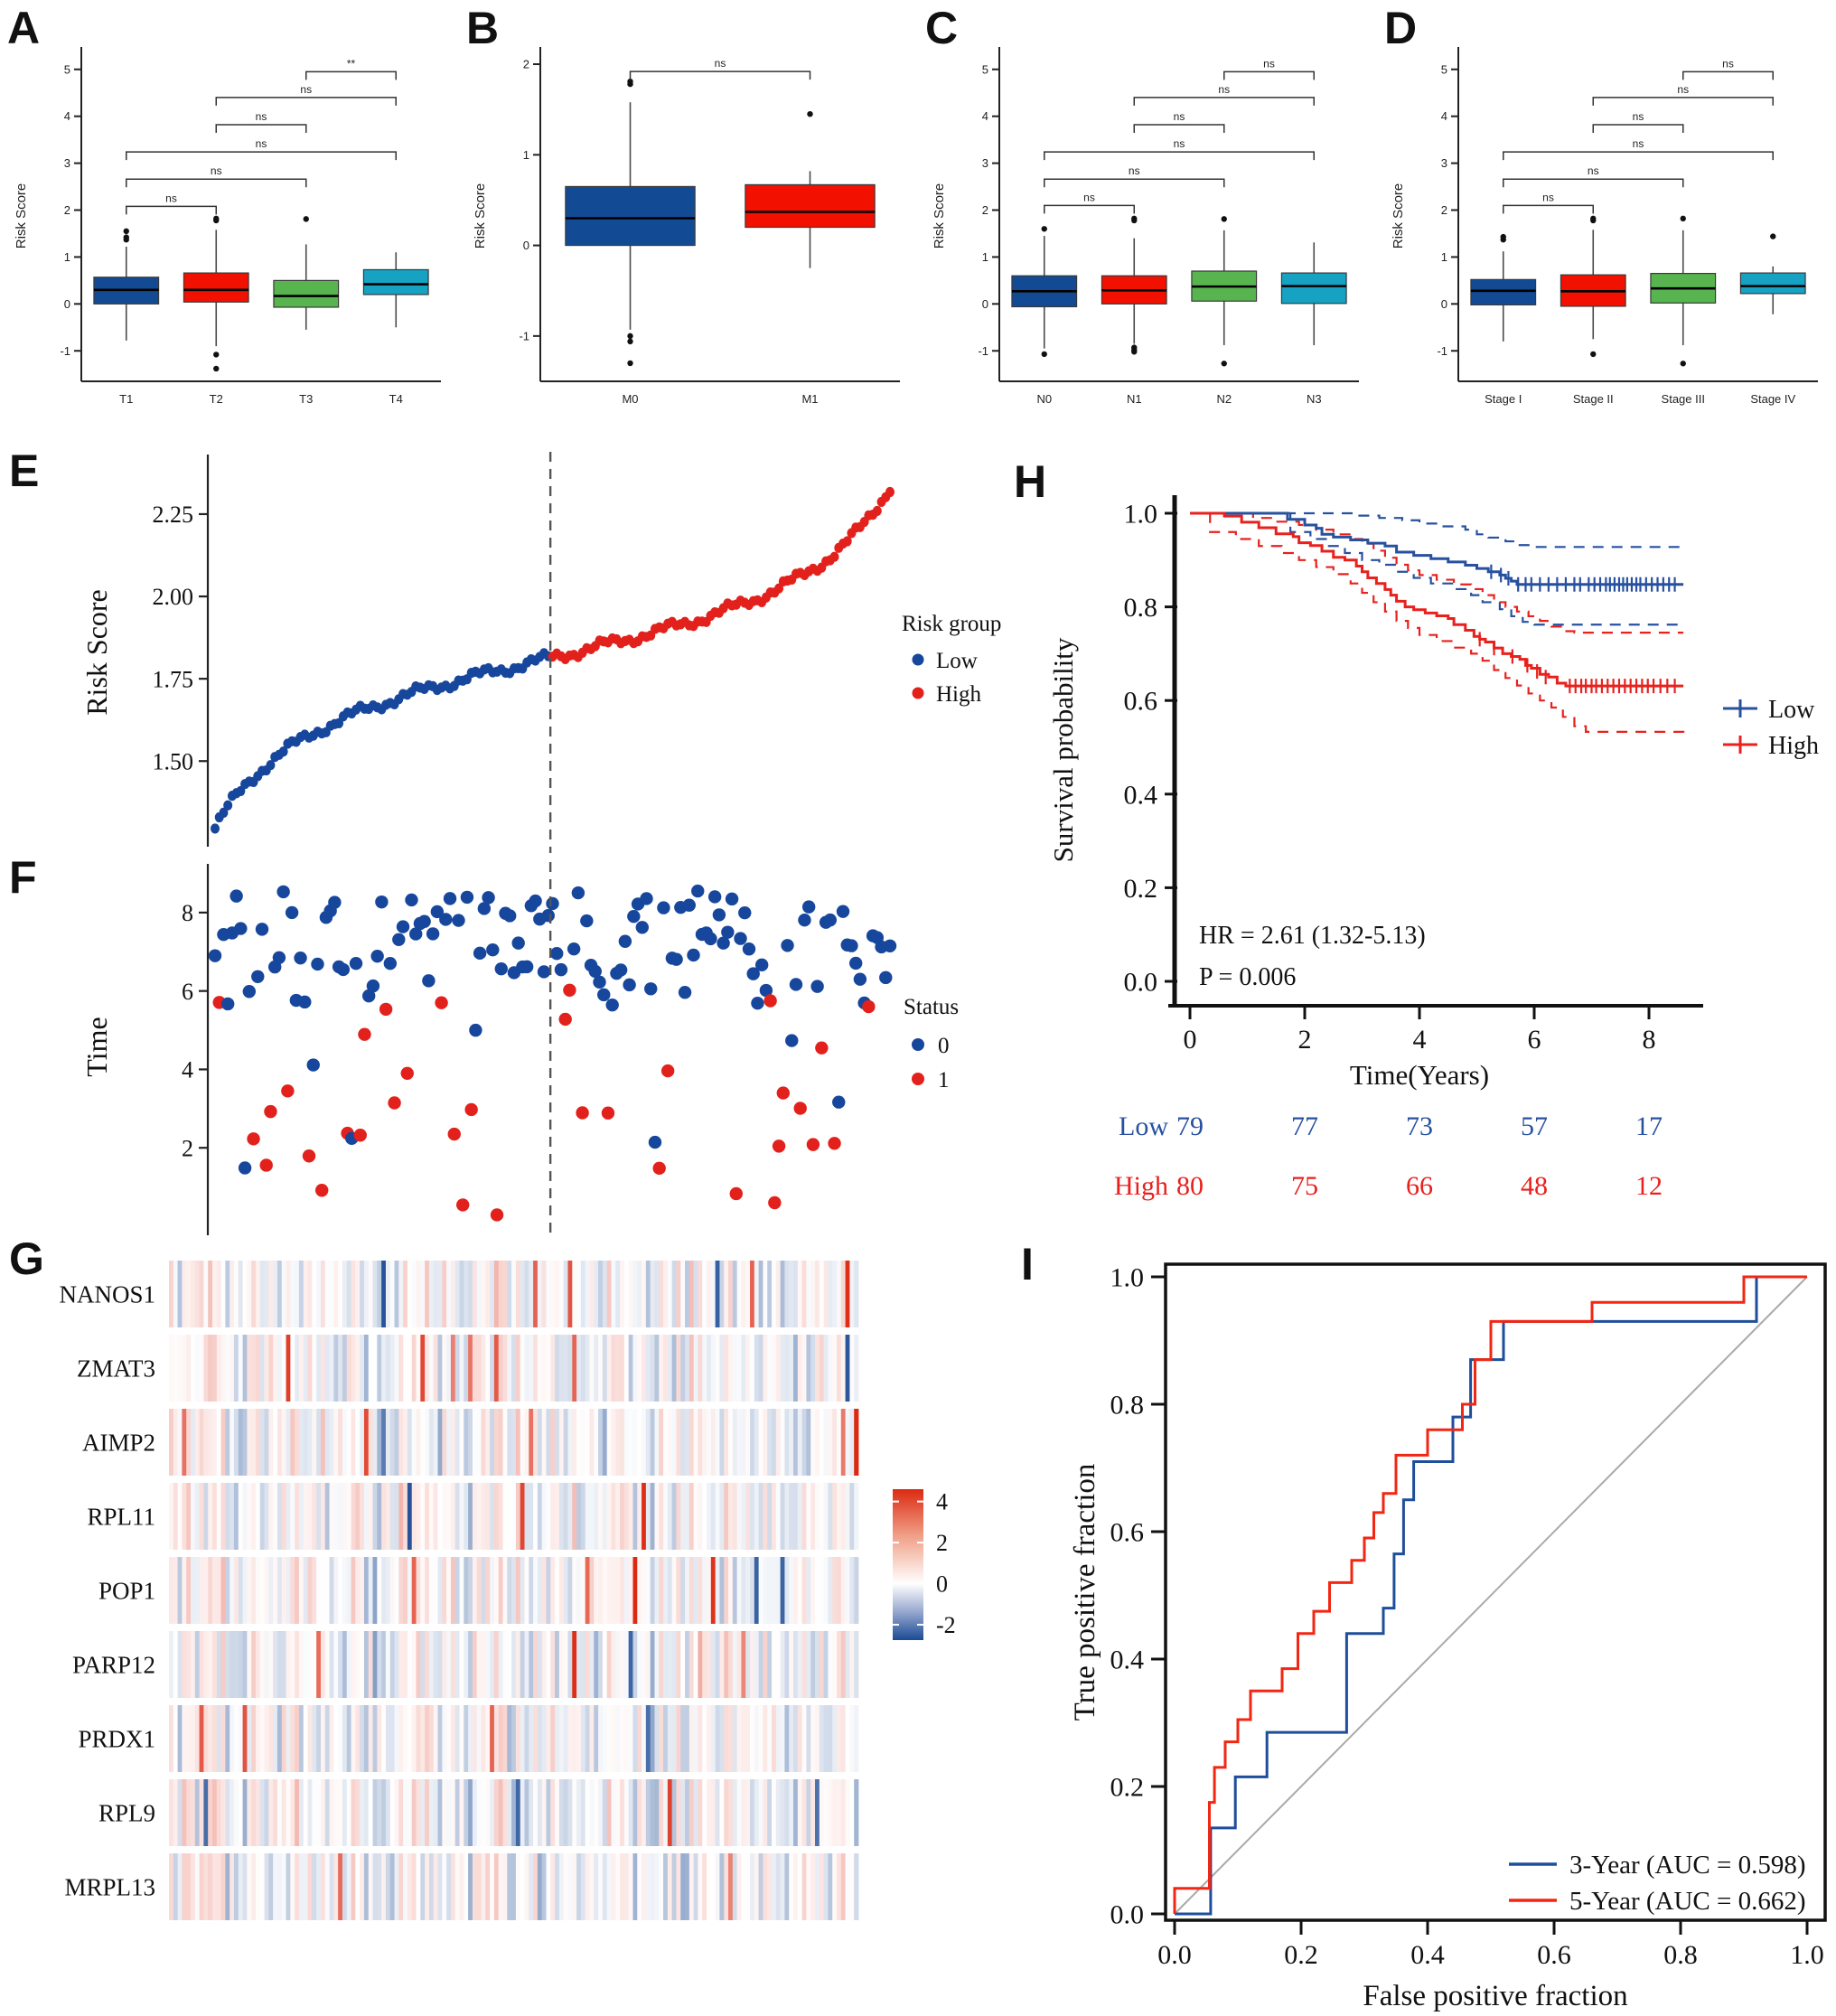 The width and height of the screenshot is (1836, 2016). I want to click on y-tick-label: 3, so click(1444, 163).